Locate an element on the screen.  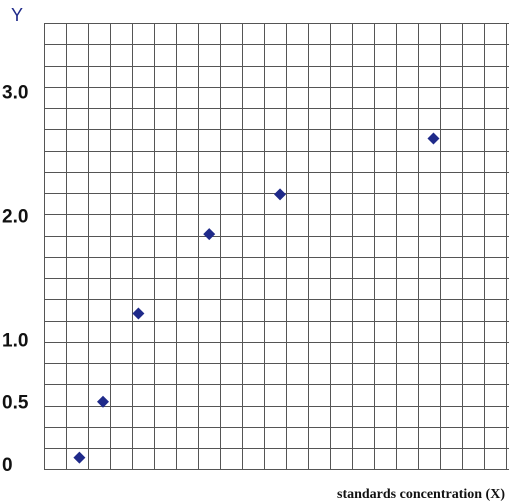
y-tick-label-0: 0 is located at coordinates (7, 465).